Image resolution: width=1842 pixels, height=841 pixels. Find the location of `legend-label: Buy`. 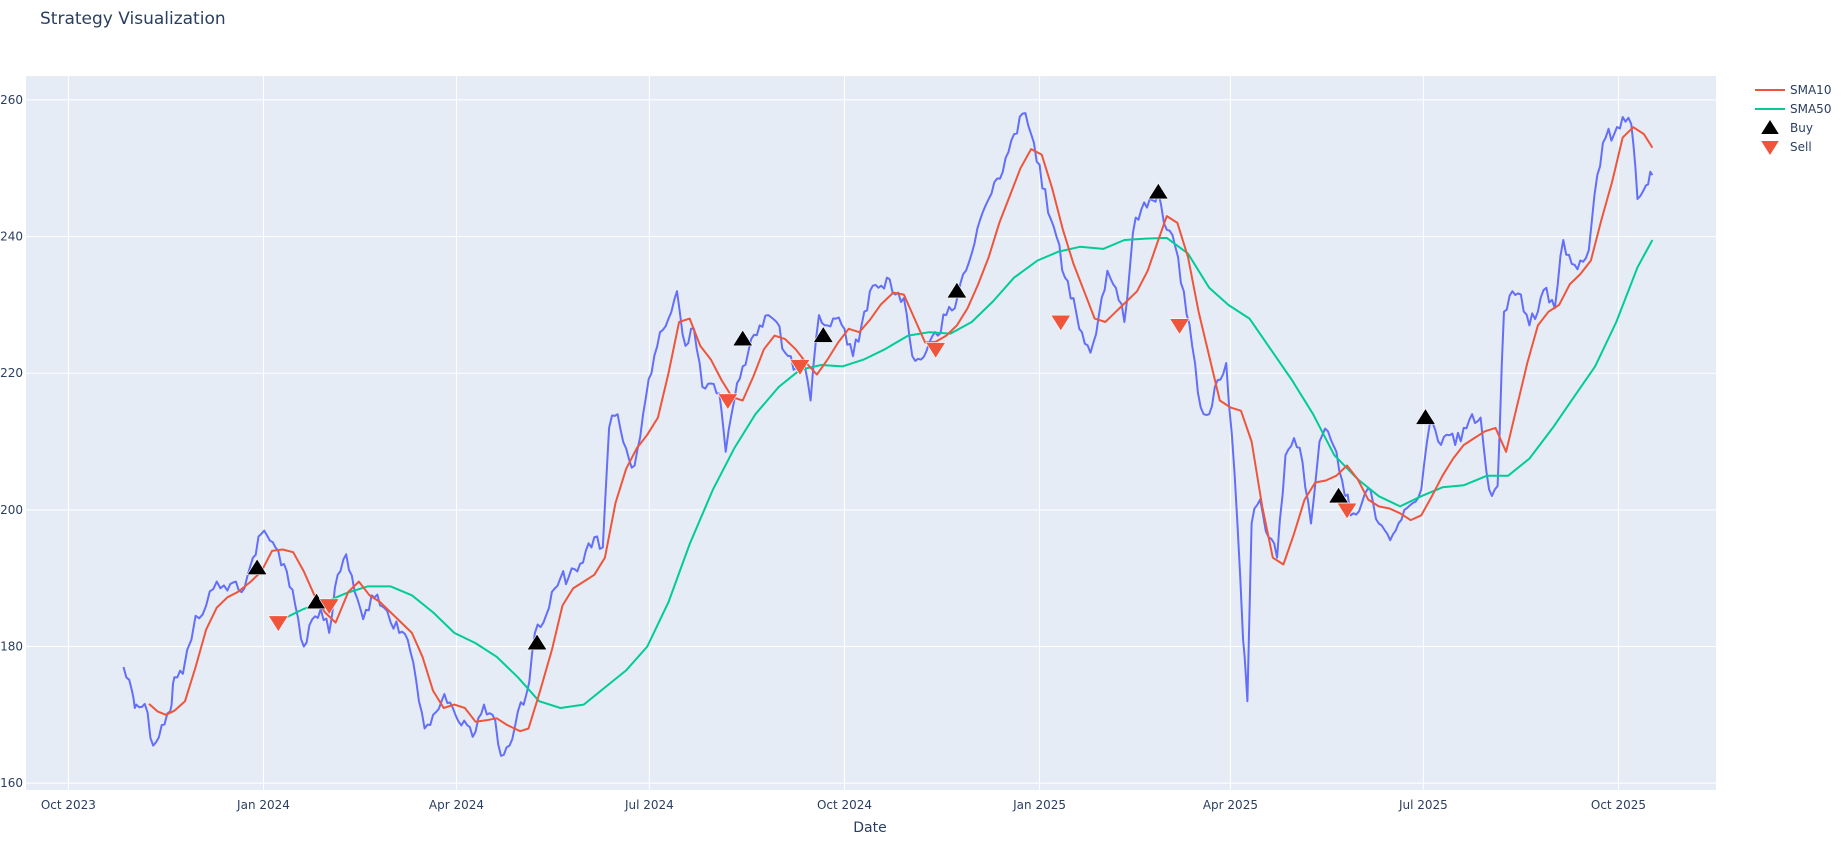

legend-label: Buy is located at coordinates (1801, 128).